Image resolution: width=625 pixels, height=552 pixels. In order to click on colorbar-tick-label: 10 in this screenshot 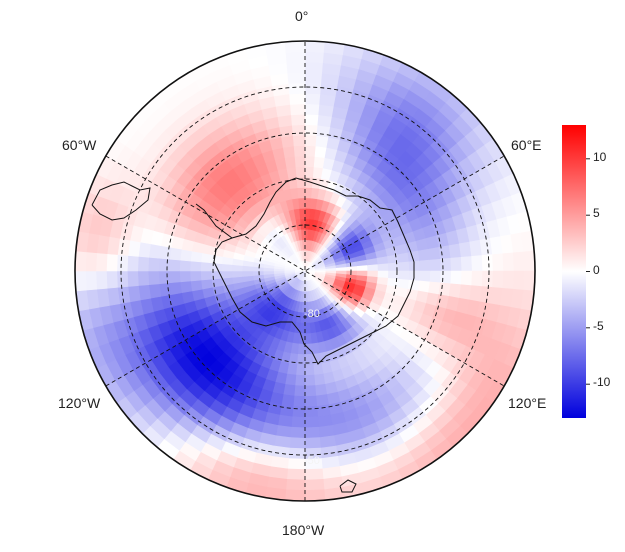, I will do `click(600, 157)`.